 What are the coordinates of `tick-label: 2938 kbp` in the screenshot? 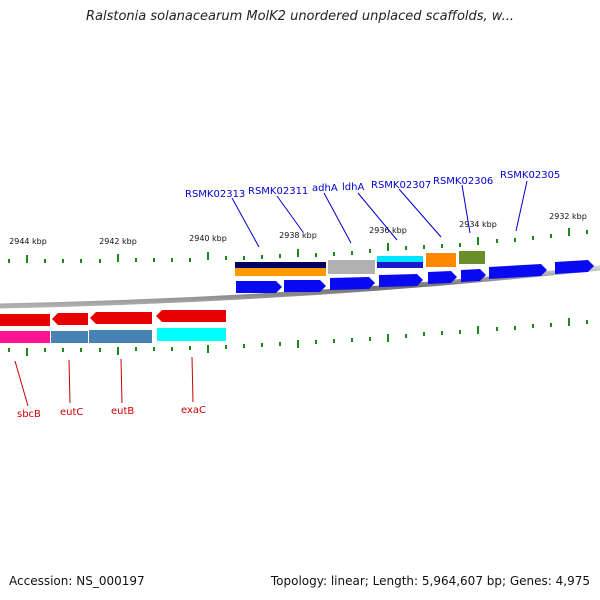 It's located at (298, 235).